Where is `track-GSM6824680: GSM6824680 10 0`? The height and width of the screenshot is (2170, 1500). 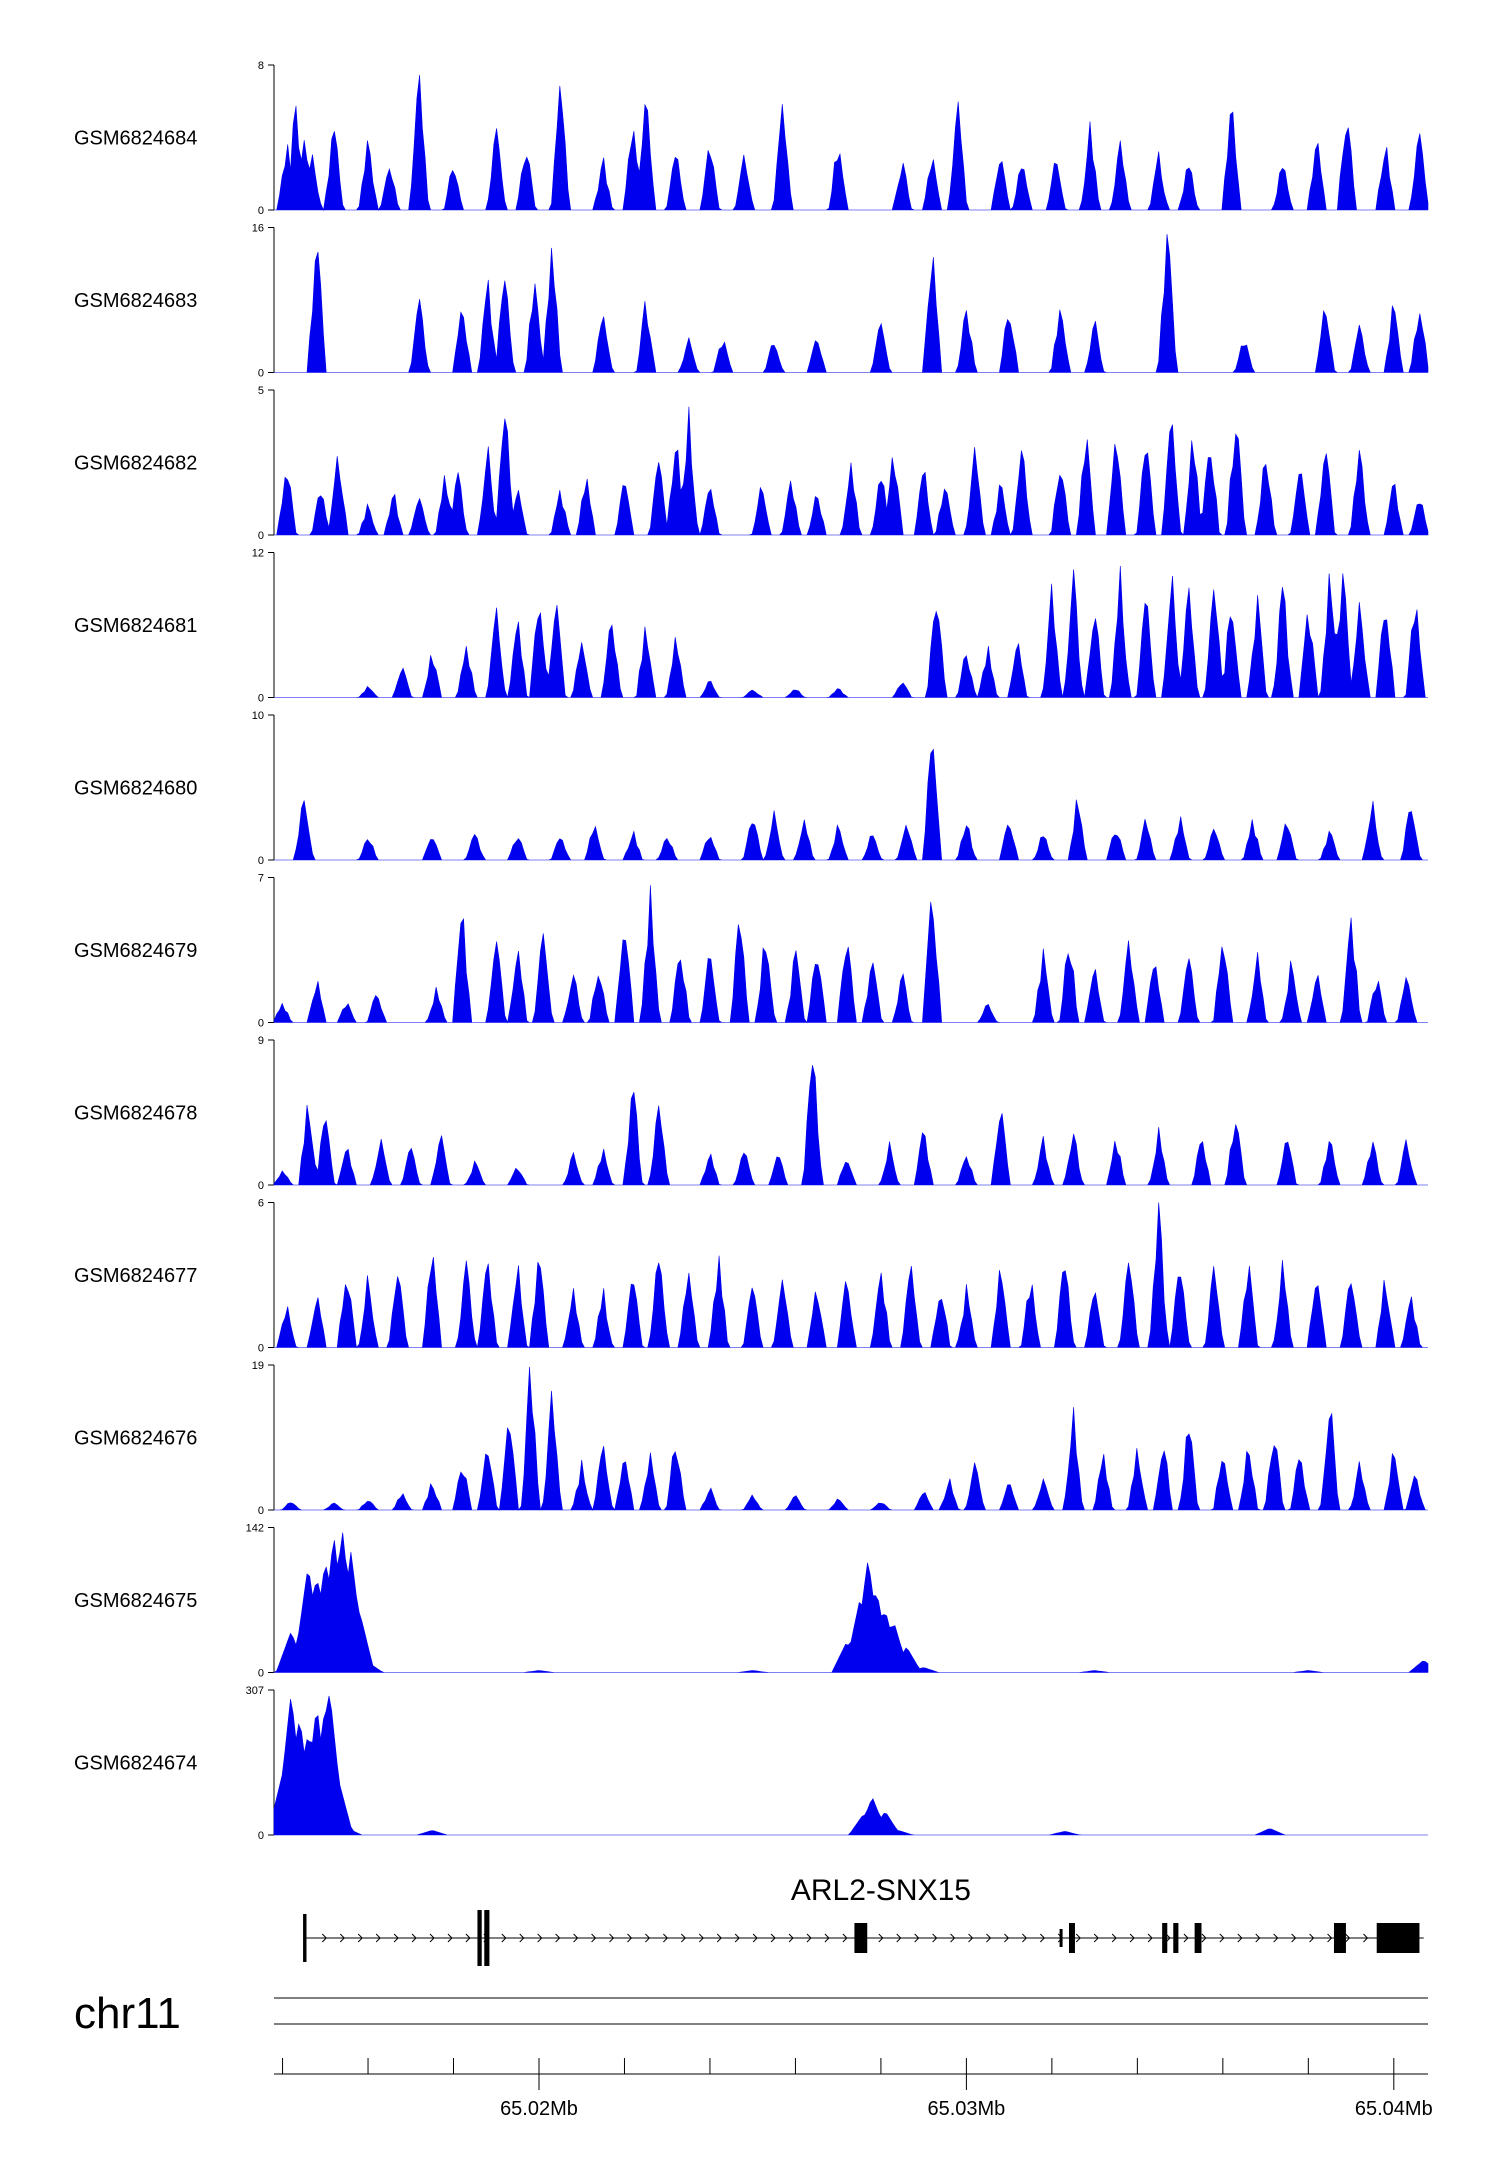 track-GSM6824680: GSM6824680 10 0 is located at coordinates (751, 788).